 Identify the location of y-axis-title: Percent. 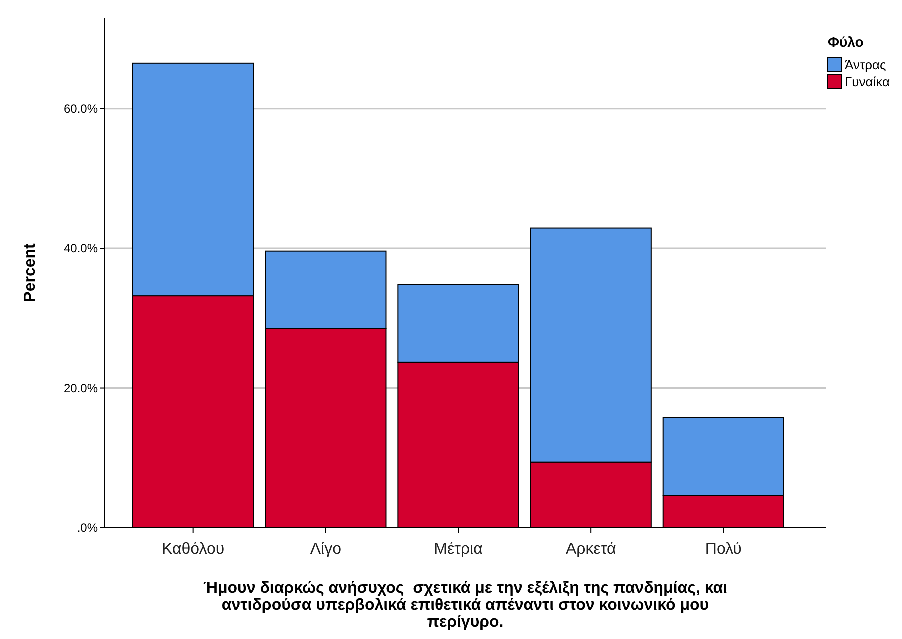
(30, 272).